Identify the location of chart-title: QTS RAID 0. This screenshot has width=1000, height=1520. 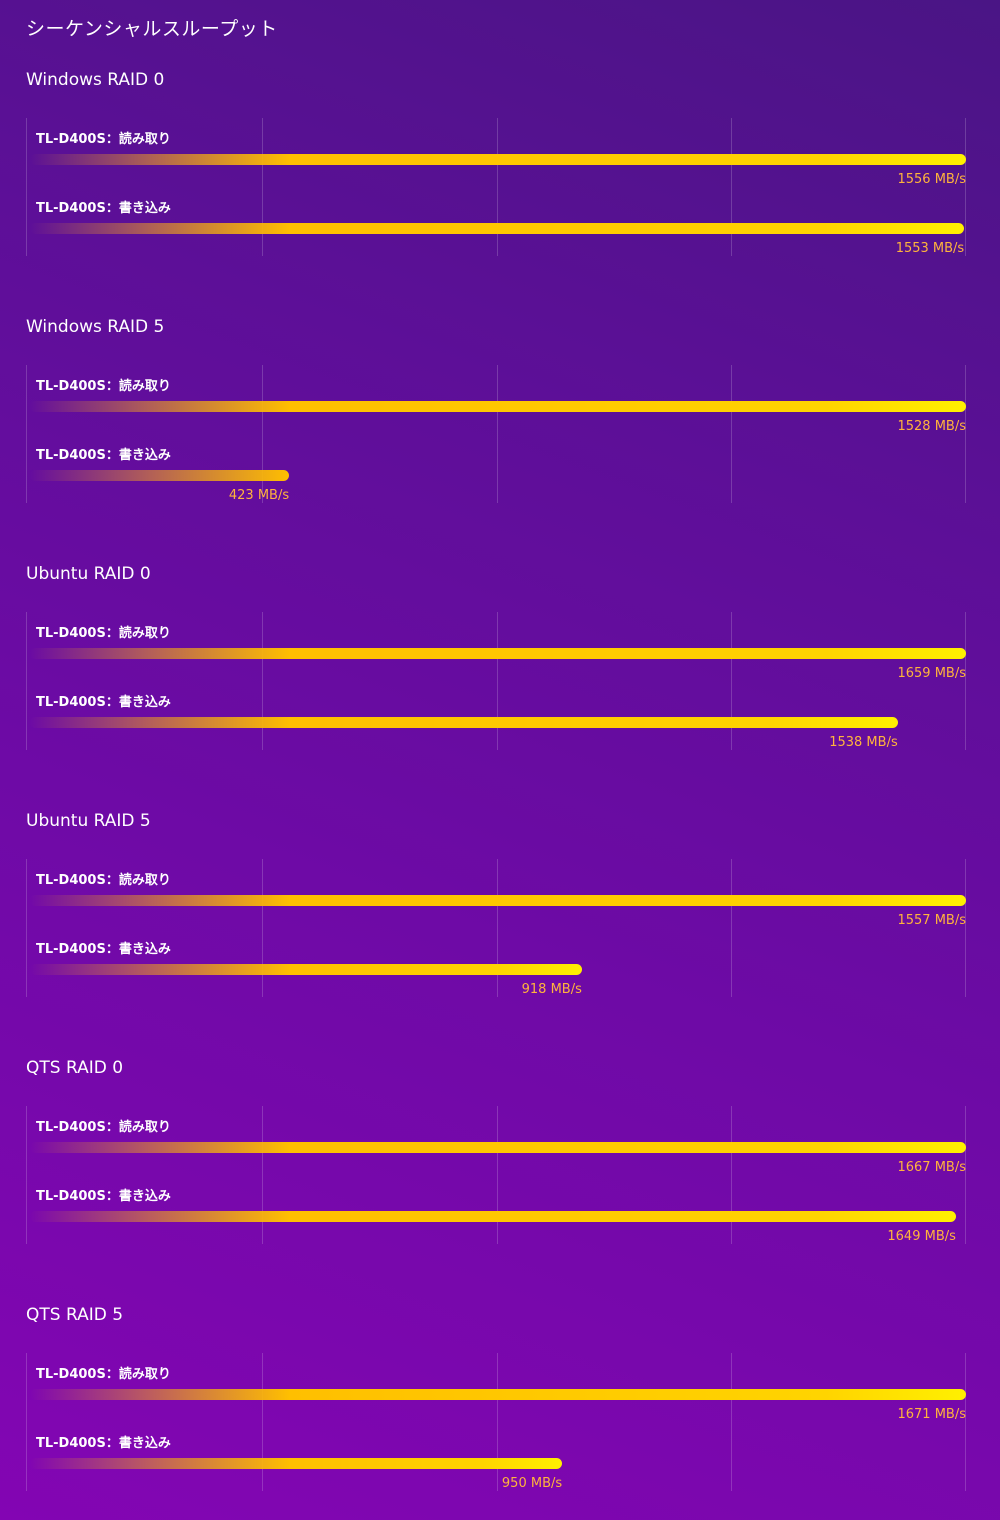
(75, 1068).